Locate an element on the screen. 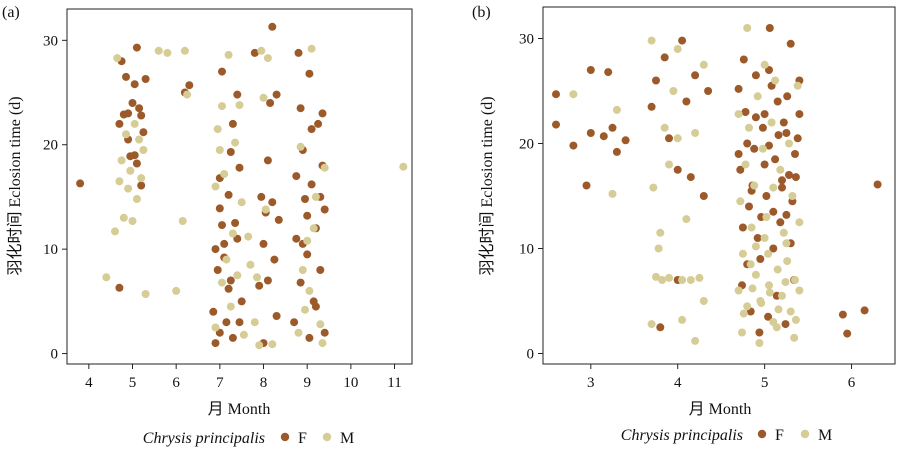 This screenshot has height=449, width=900. legend-a: Chrysis principalis F M is located at coordinates (248, 438).